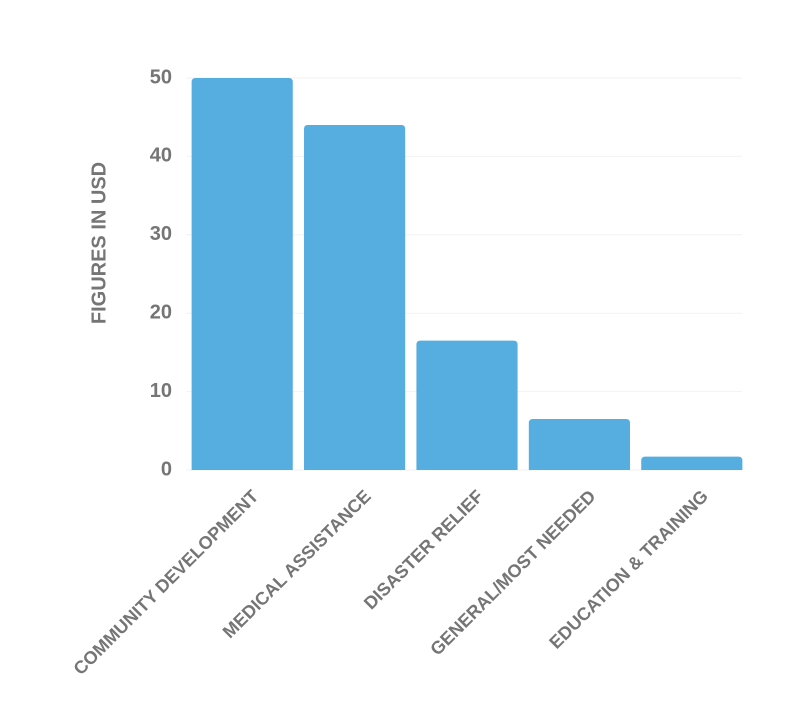 This screenshot has height=714, width=806. I want to click on x-tick-label: DISASTER RELIEF, so click(423, 549).